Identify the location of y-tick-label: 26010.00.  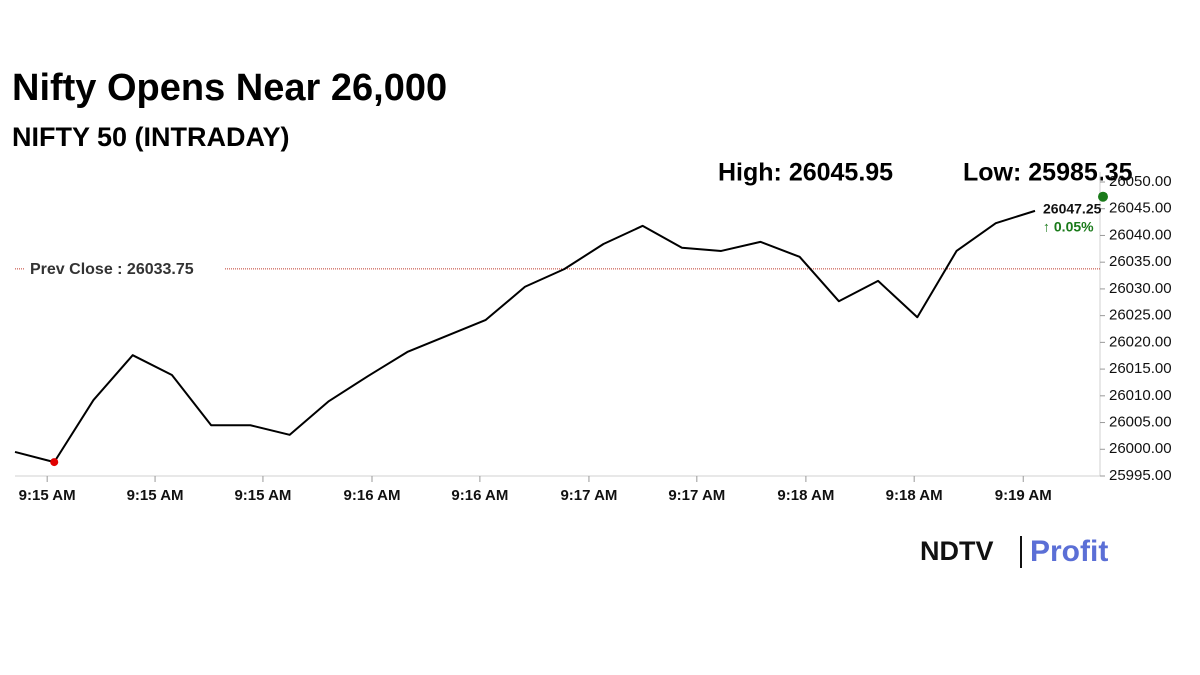
(1140, 395).